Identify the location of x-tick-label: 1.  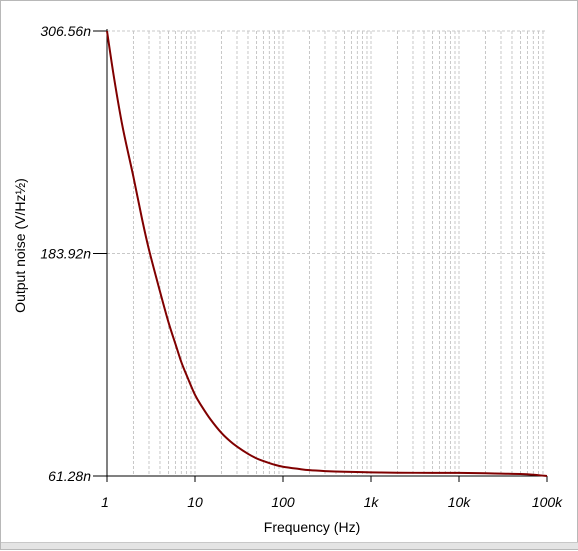
(105, 502).